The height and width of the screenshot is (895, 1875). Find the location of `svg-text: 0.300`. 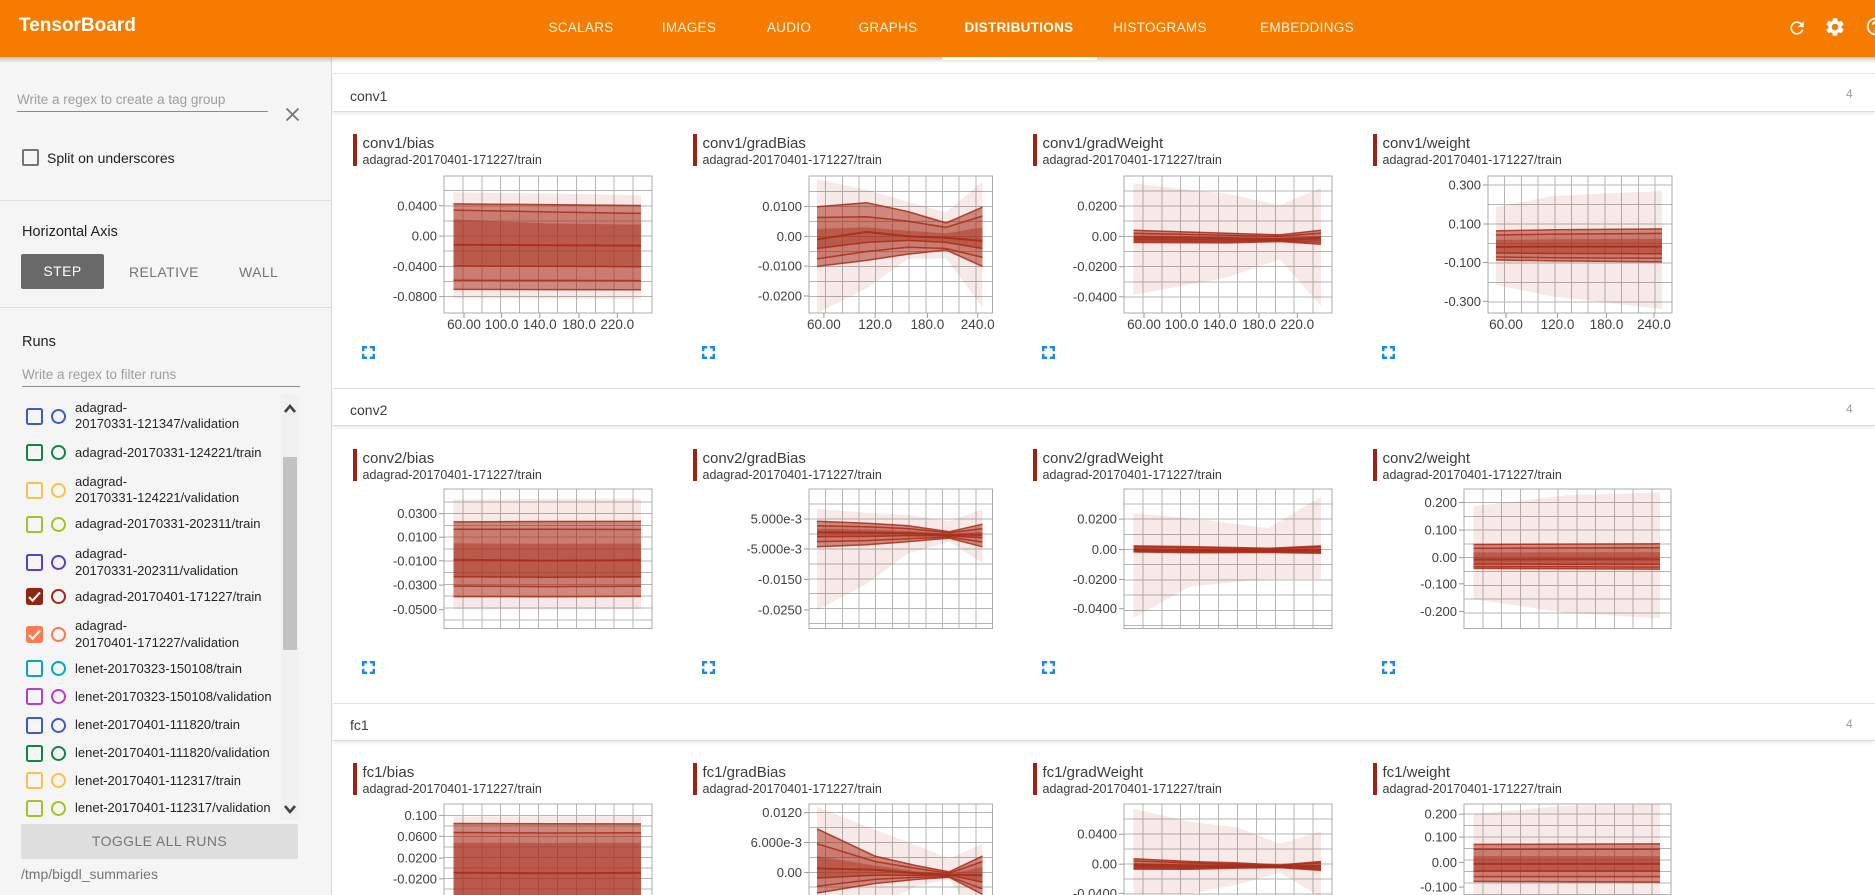

svg-text: 0.300 is located at coordinates (1464, 184).